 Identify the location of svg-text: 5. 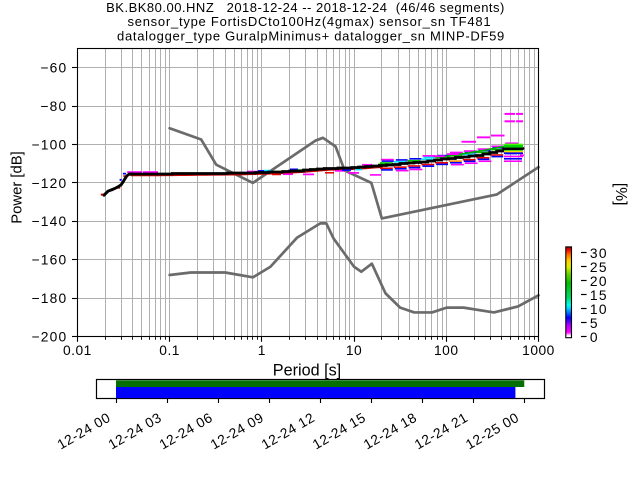
(594, 323).